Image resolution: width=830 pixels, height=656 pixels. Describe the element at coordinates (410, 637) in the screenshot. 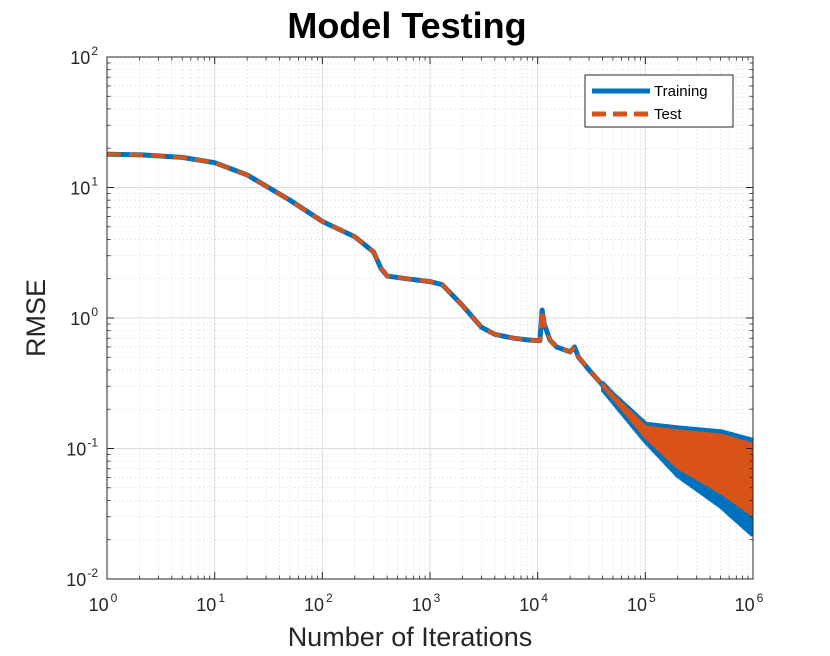

I see `x-axis-label: Number of Iterations` at that location.